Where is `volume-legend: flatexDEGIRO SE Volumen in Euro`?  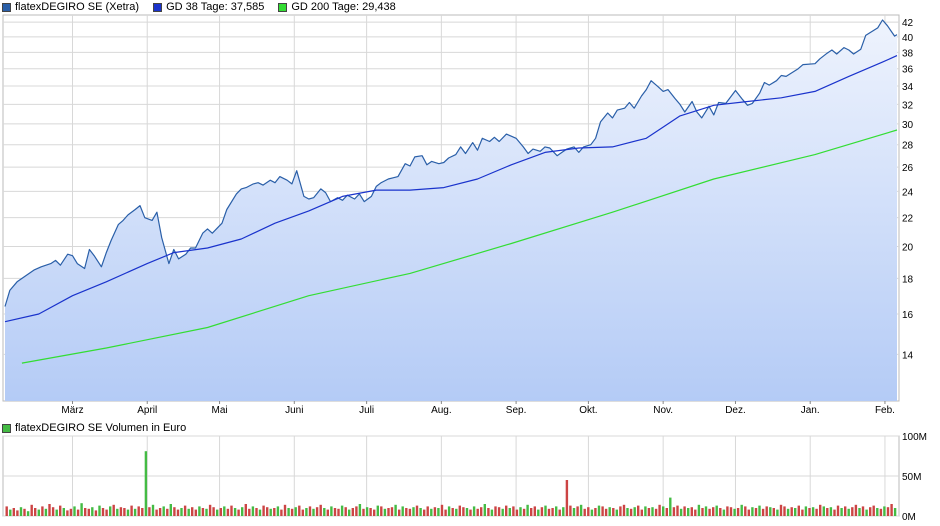
volume-legend: flatexDEGIRO SE Volumen in Euro is located at coordinates (101, 428).